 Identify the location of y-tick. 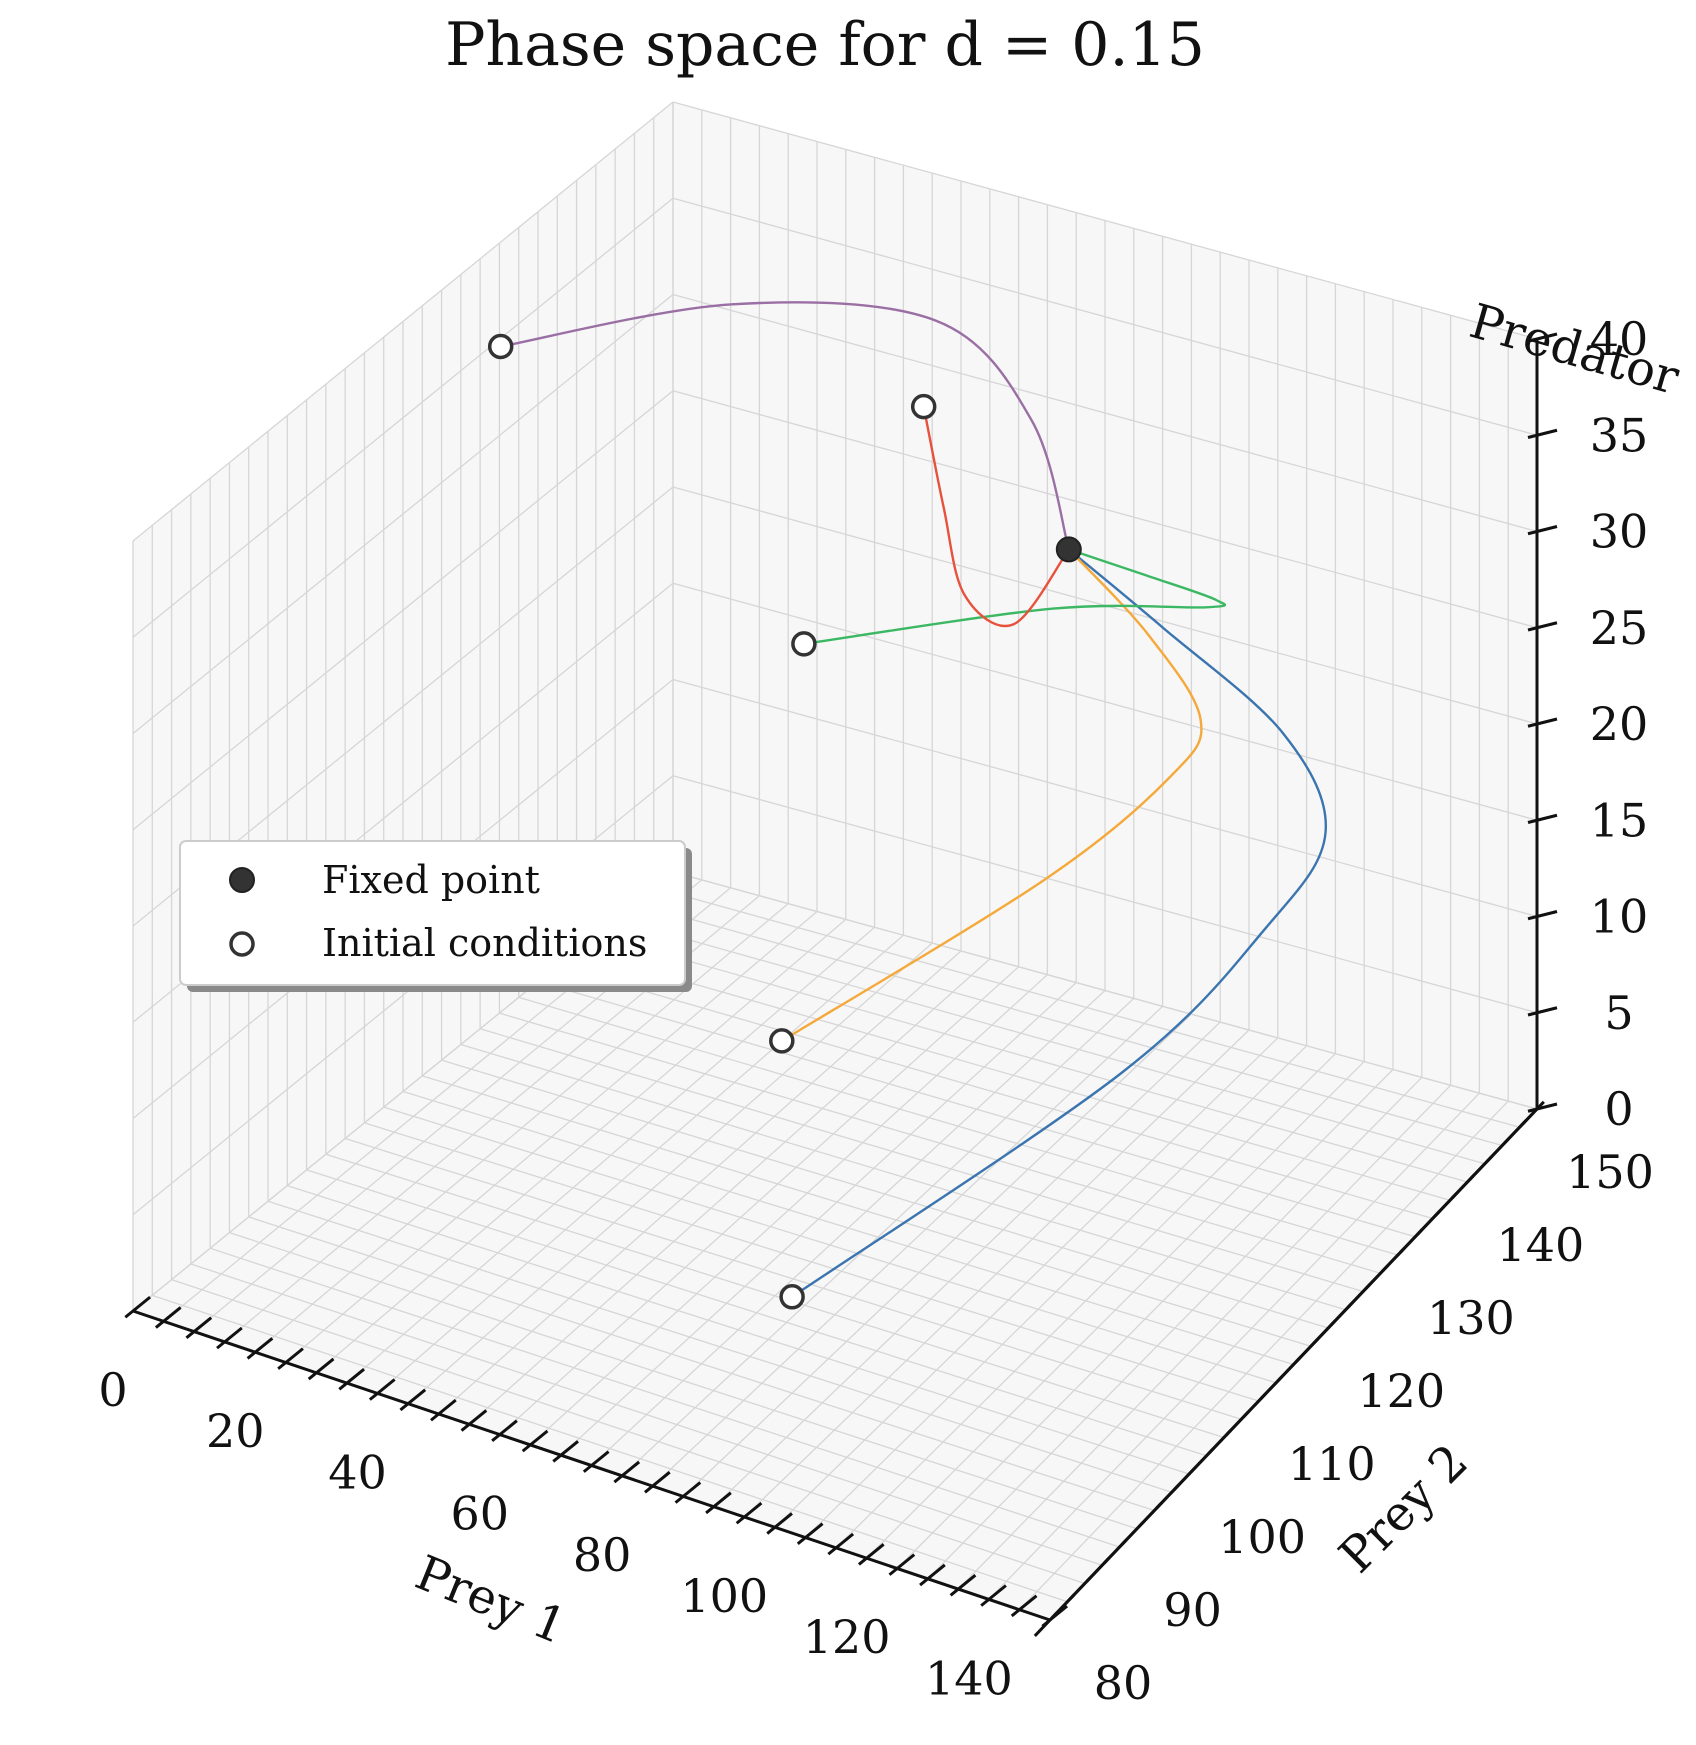
(1532, 1113).